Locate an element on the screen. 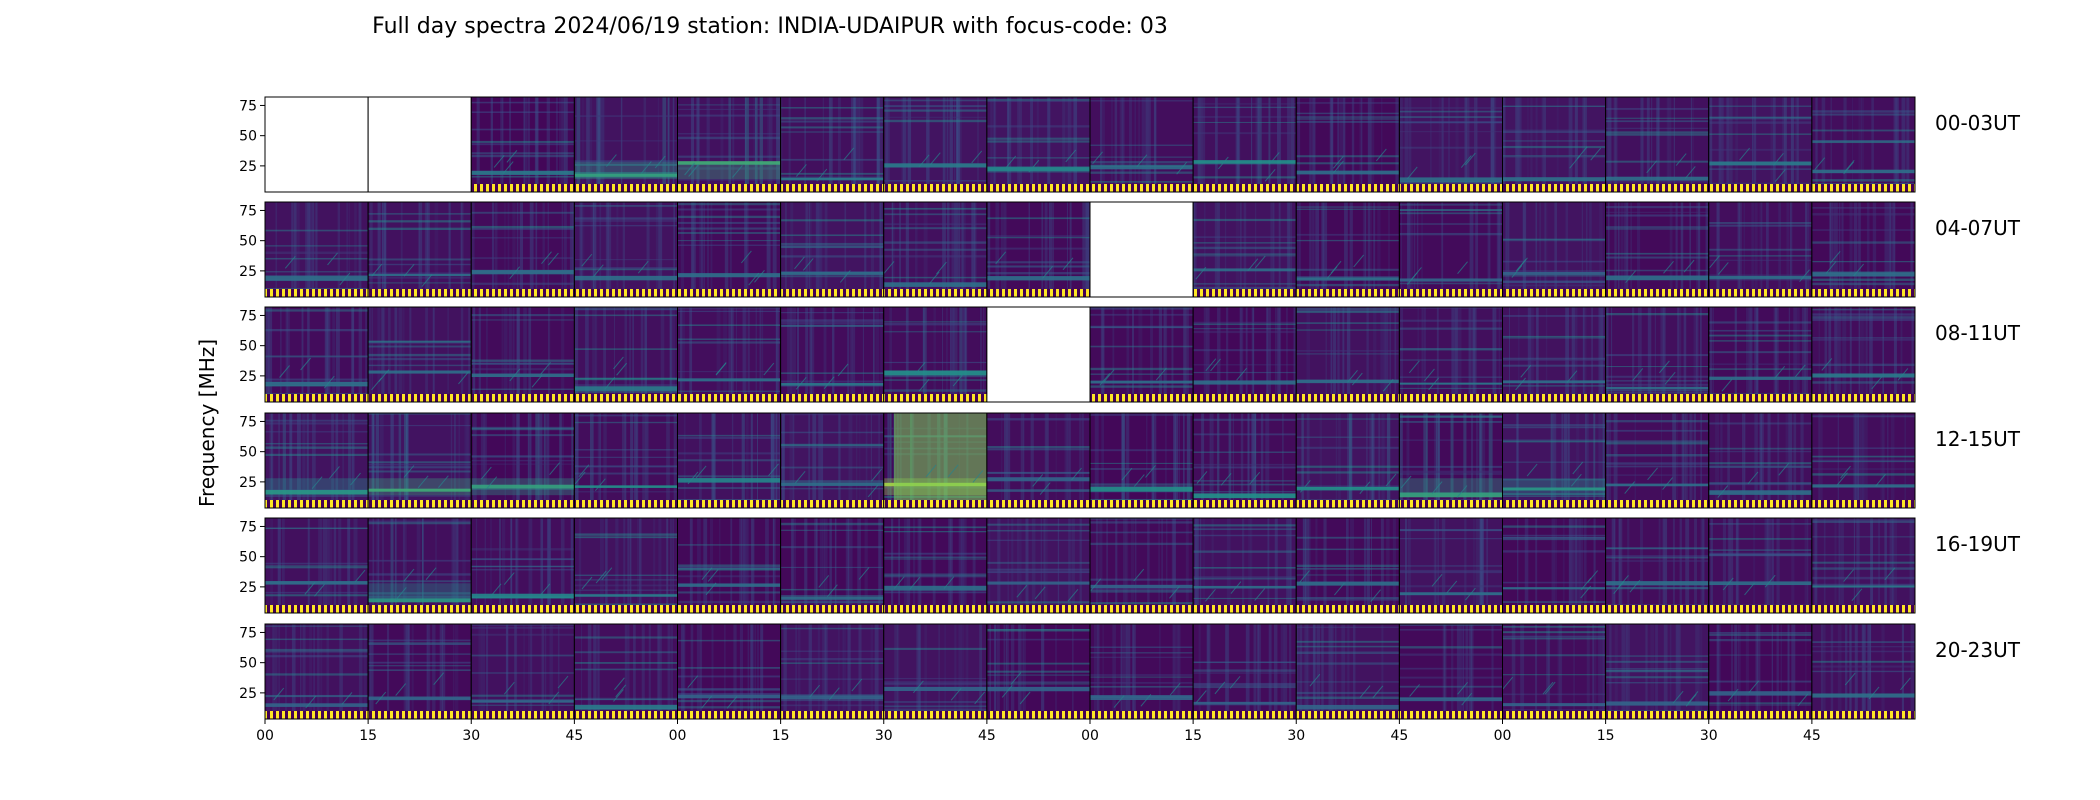  spectrum-panel-r5-c6 is located at coordinates (935, 671).